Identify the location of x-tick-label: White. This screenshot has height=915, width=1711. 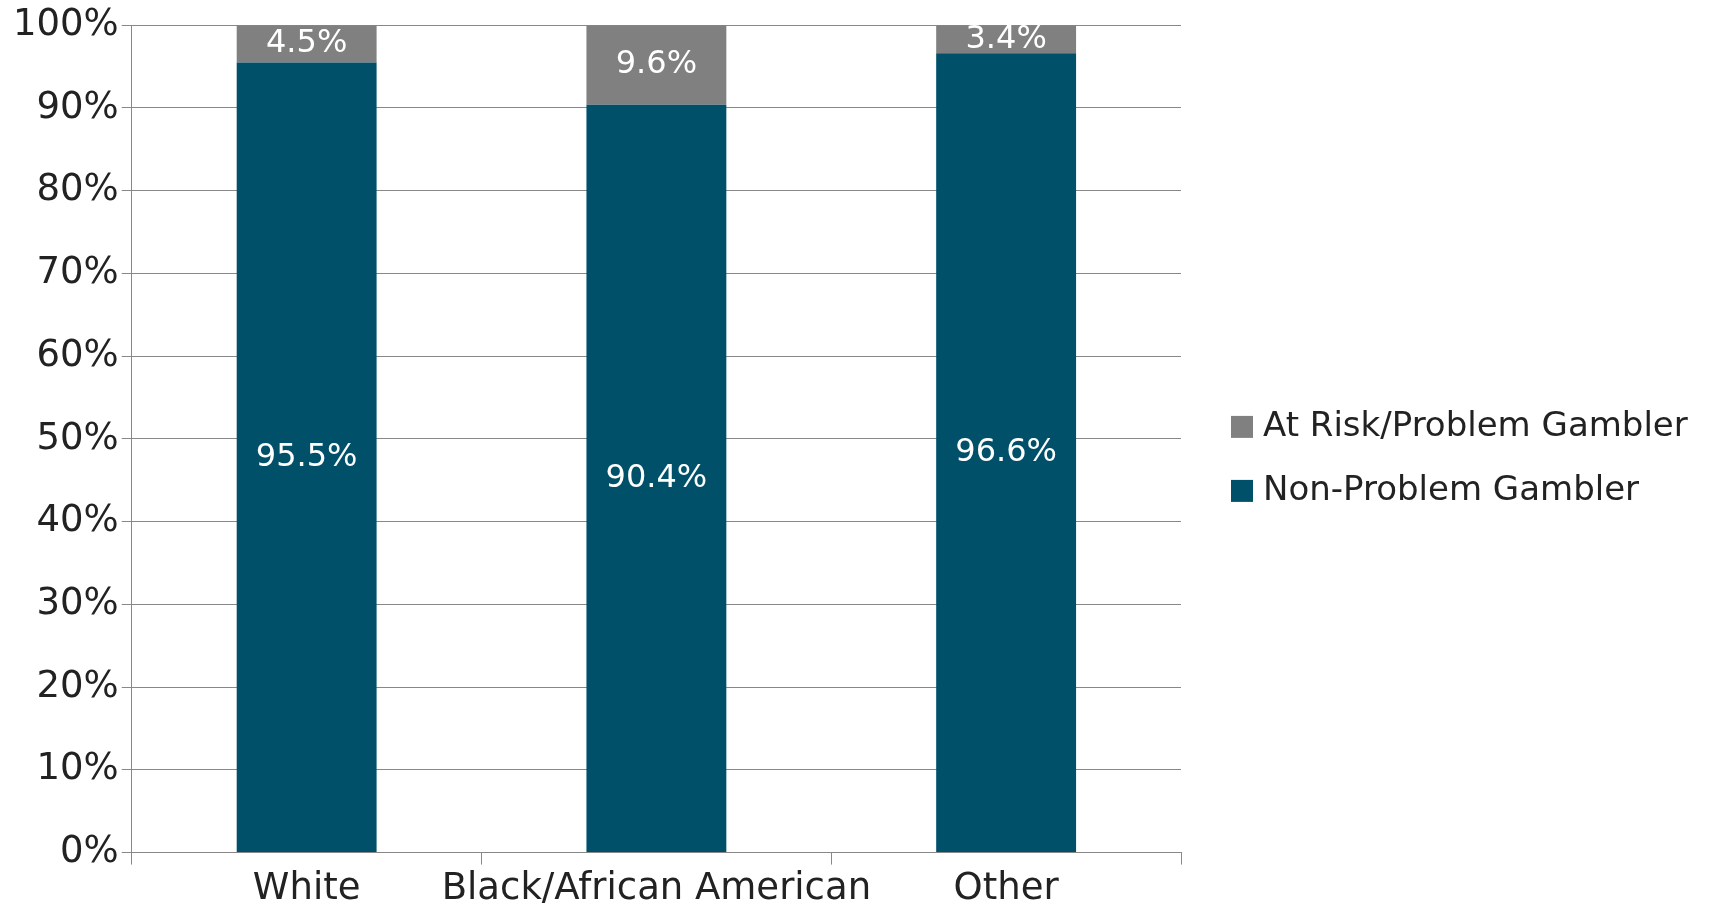
(306, 887).